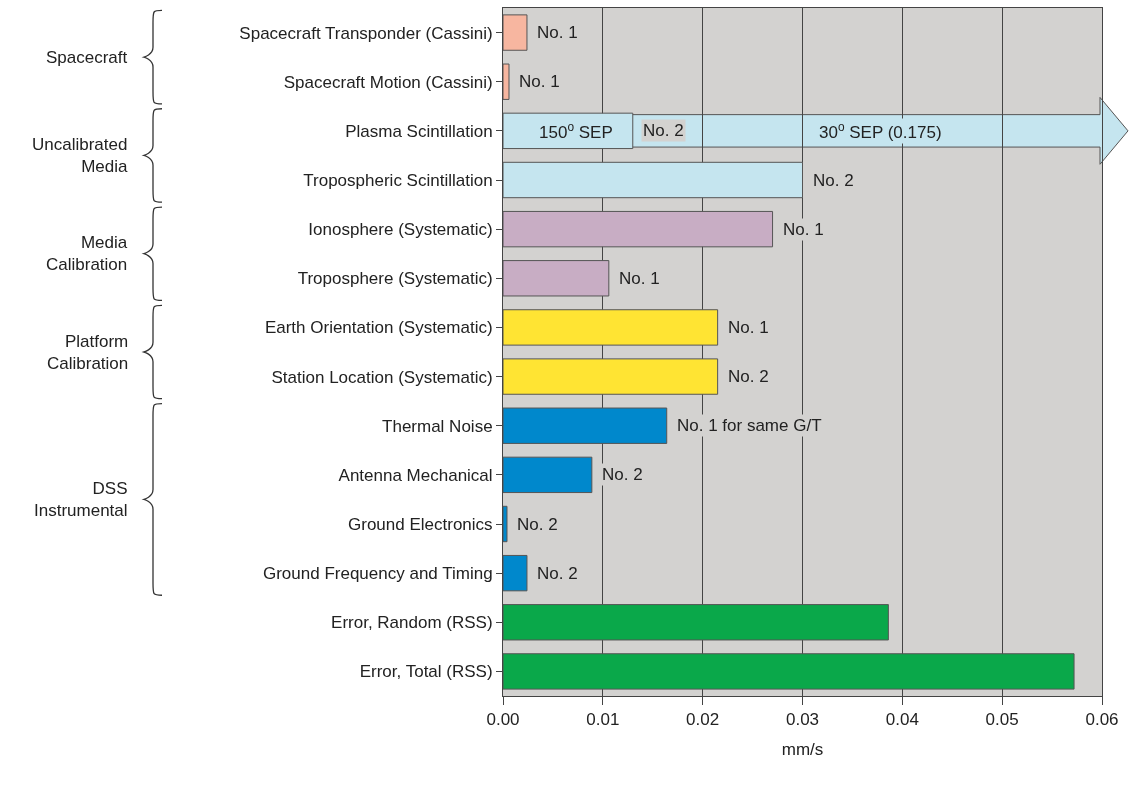 This screenshot has width=1129, height=787. I want to click on y-tick-label: Thermal Noise, so click(437, 426).